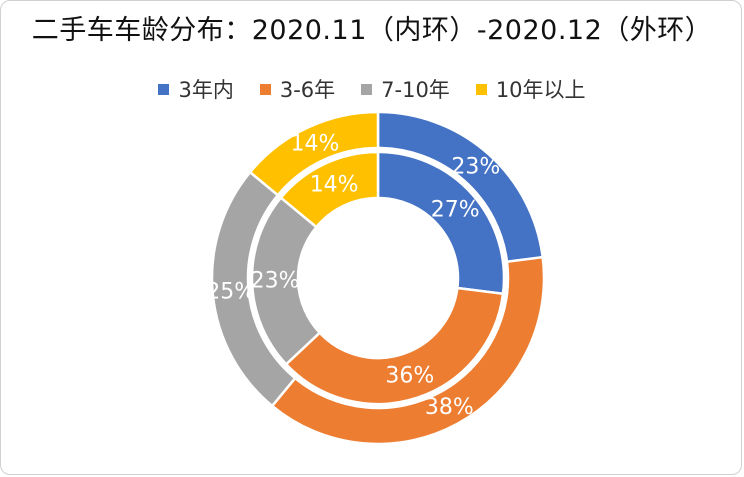  I want to click on legend-label: 7-10年, so click(415, 90).